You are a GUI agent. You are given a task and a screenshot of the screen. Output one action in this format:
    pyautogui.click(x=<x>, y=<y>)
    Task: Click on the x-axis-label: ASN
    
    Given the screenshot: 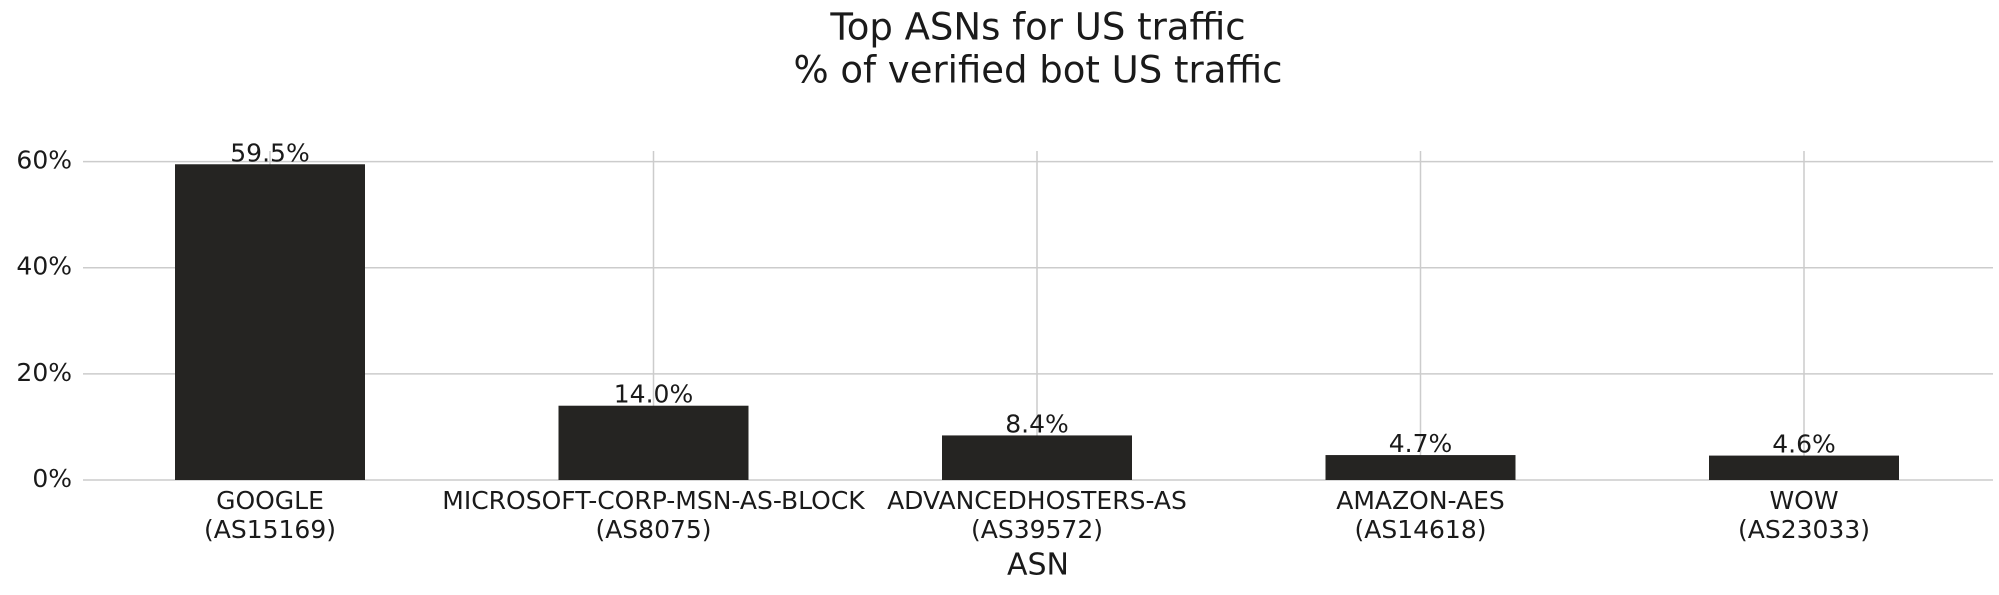 What is the action you would take?
    pyautogui.click(x=1038, y=565)
    